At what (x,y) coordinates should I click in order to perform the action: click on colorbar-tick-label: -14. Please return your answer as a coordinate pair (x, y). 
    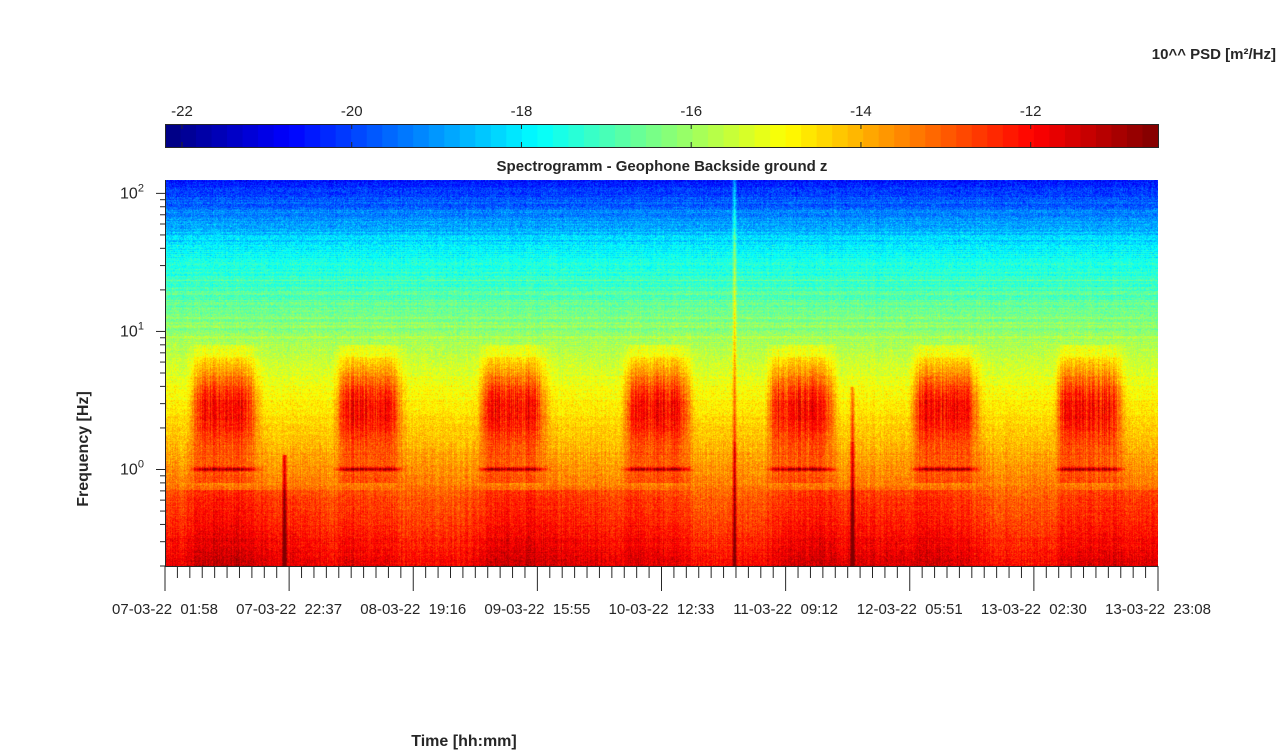
    Looking at the image, I should click on (861, 111).